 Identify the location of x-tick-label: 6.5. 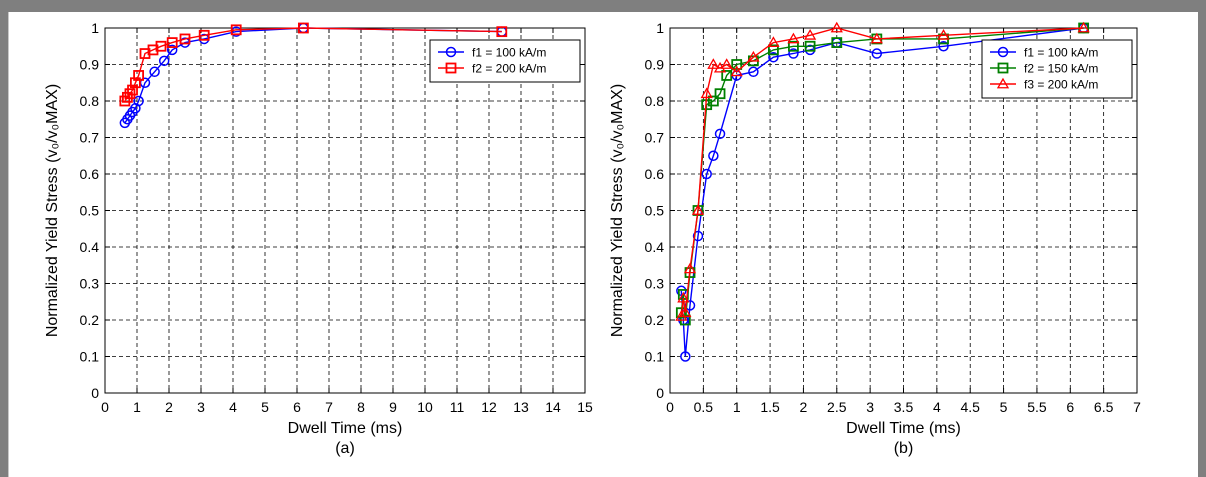
(1104, 407).